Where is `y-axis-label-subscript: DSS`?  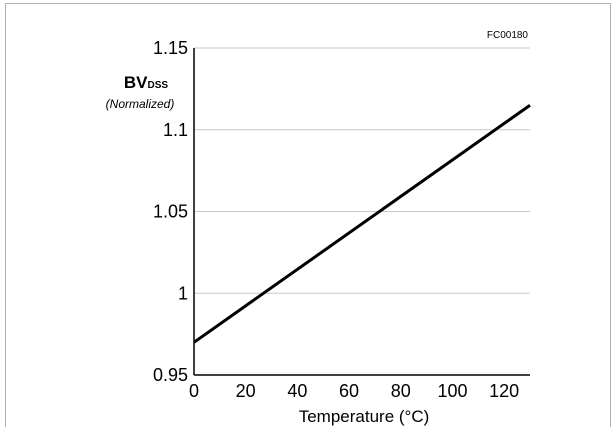 y-axis-label-subscript: DSS is located at coordinates (158, 85).